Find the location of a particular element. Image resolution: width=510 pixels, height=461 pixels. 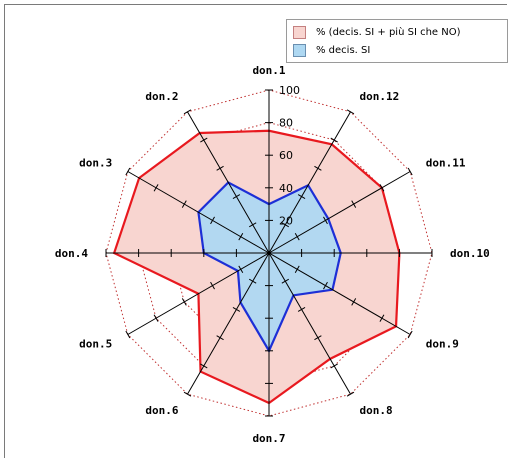

category-label: don.4 is located at coordinates (71, 253).